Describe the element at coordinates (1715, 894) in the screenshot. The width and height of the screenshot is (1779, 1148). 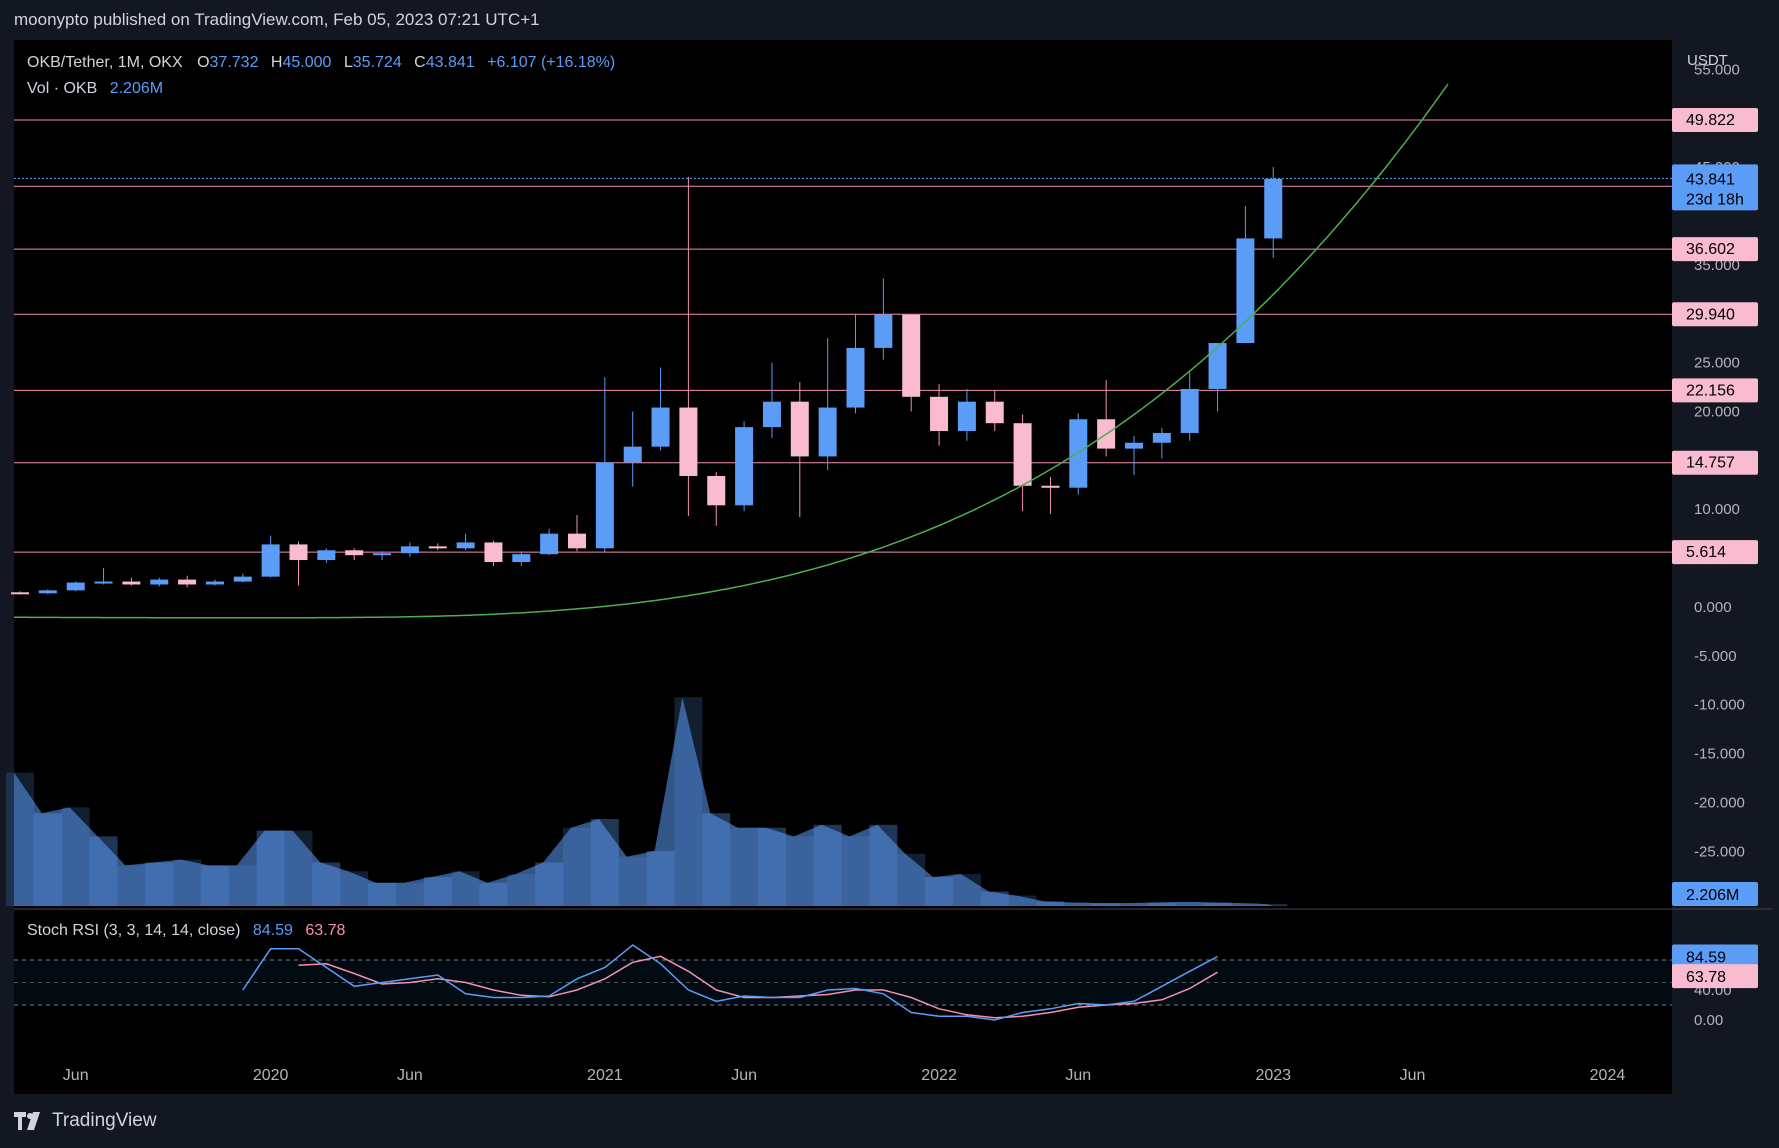
I see `volume-tag: 2.206M` at that location.